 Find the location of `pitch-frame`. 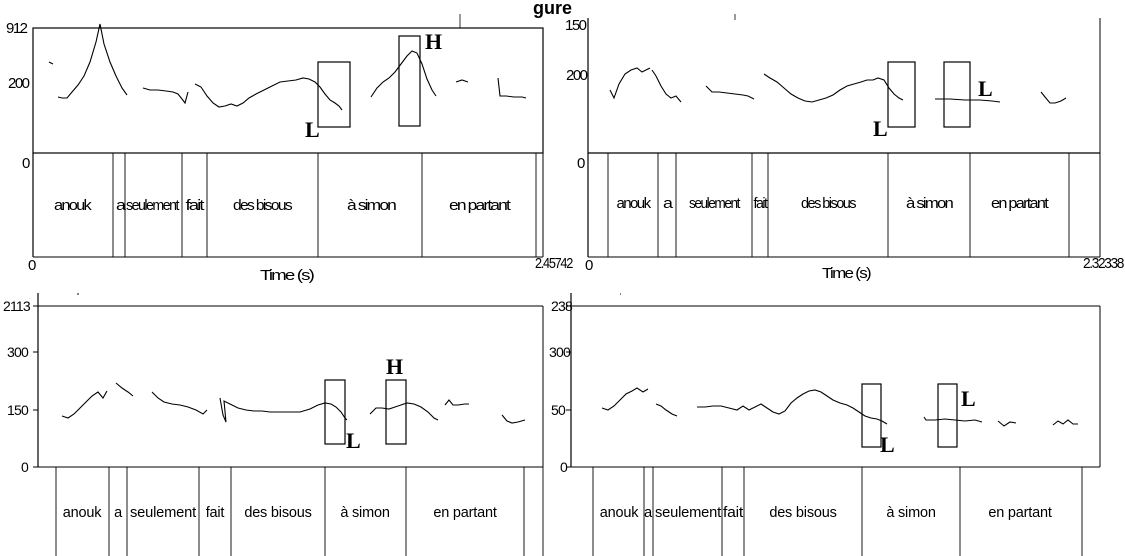

pitch-frame is located at coordinates (288, 90).